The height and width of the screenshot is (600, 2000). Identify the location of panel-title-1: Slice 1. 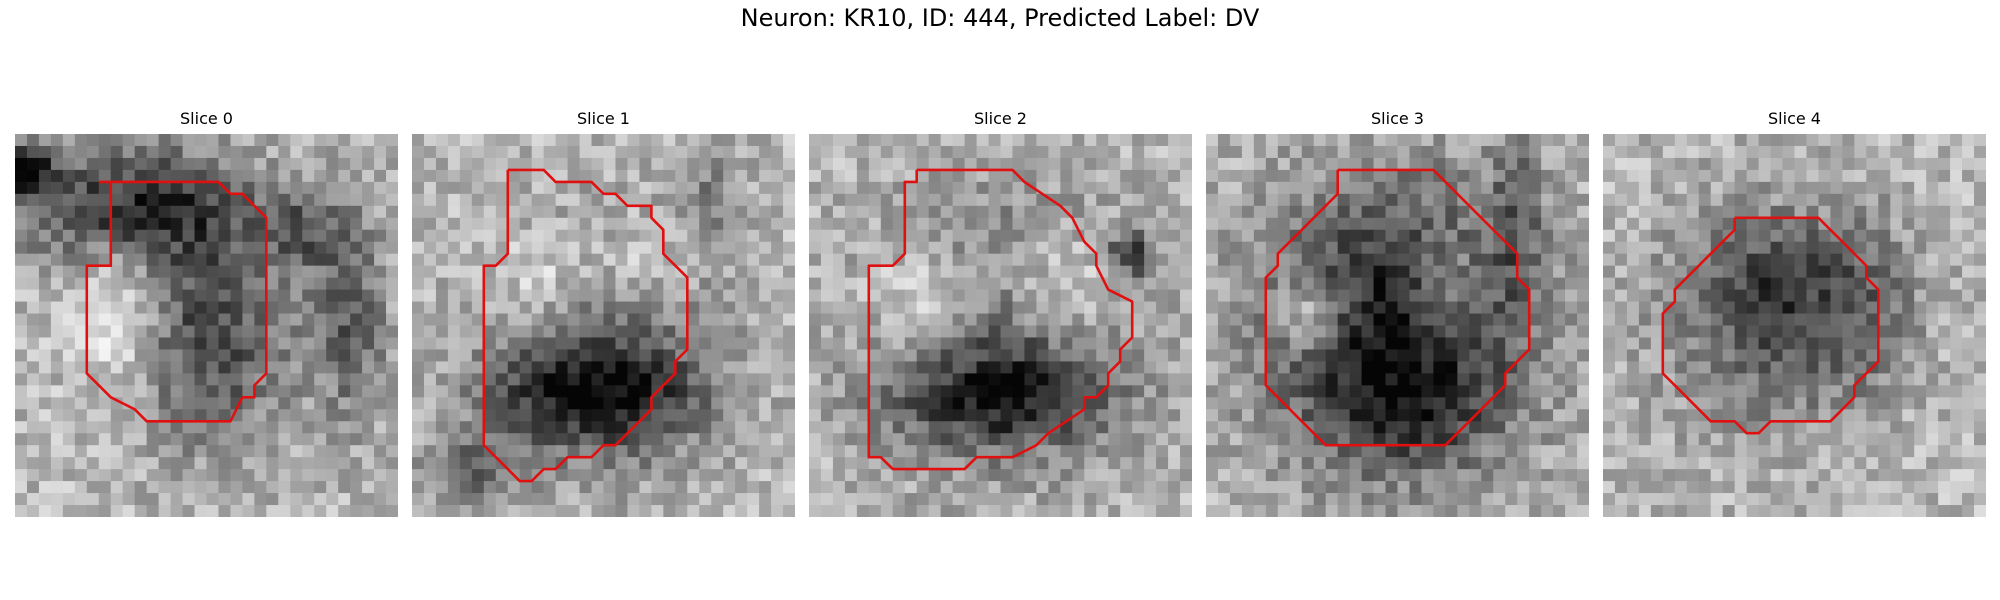
(603, 118).